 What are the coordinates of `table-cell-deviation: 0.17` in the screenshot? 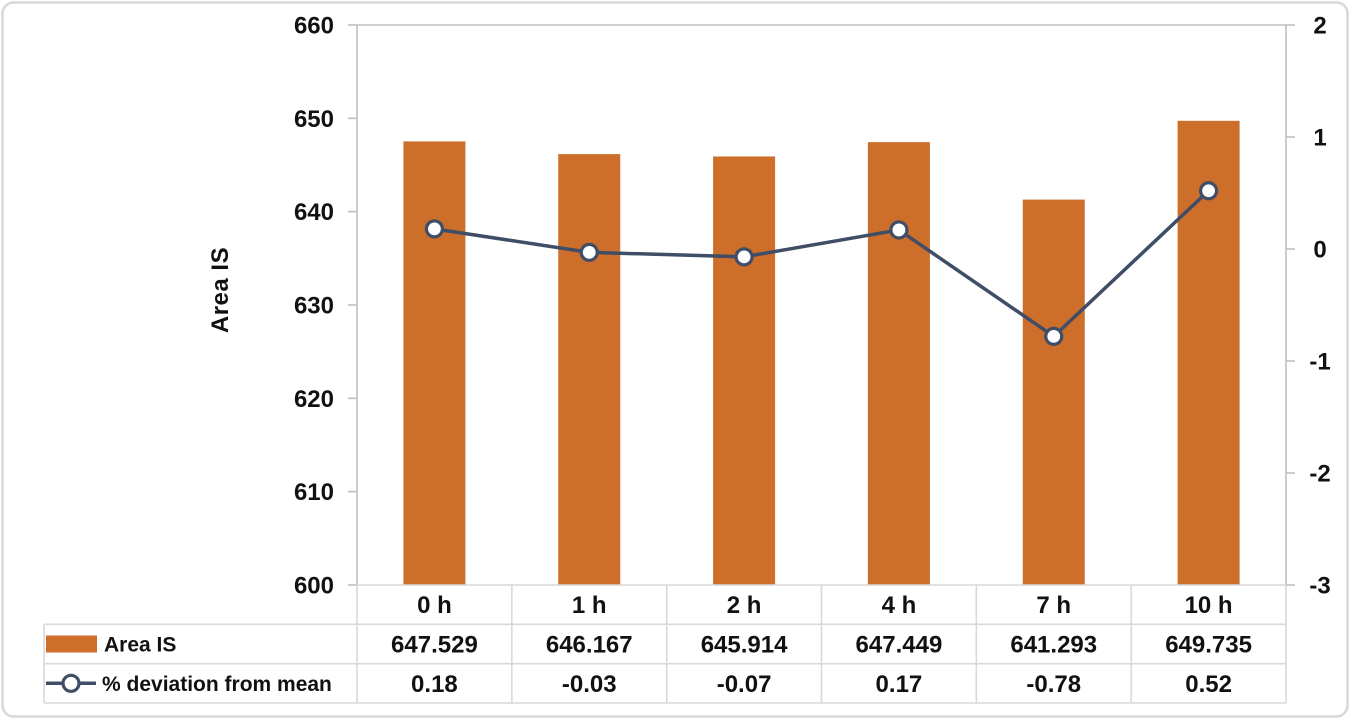 It's located at (899, 684).